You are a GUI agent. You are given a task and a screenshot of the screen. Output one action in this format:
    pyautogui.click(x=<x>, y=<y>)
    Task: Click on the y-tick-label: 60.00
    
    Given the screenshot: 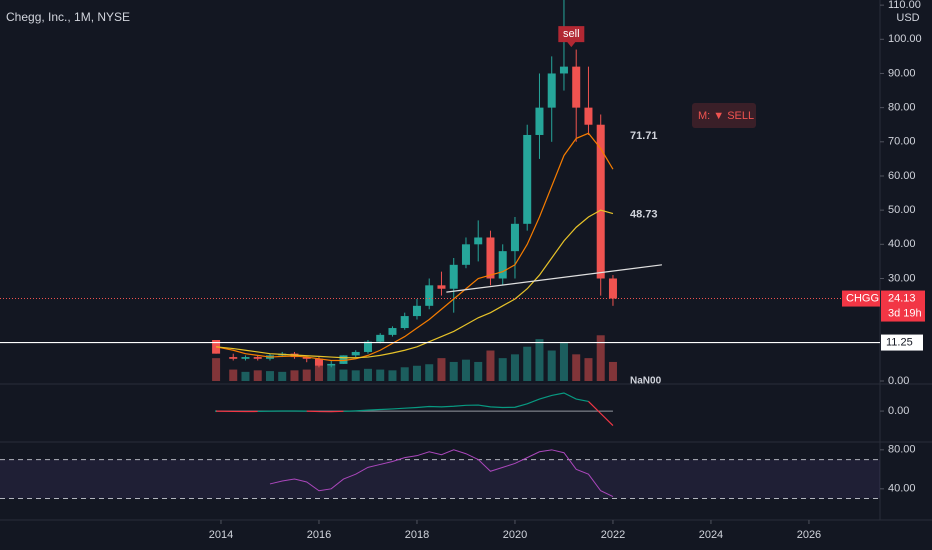 What is the action you would take?
    pyautogui.click(x=902, y=176)
    